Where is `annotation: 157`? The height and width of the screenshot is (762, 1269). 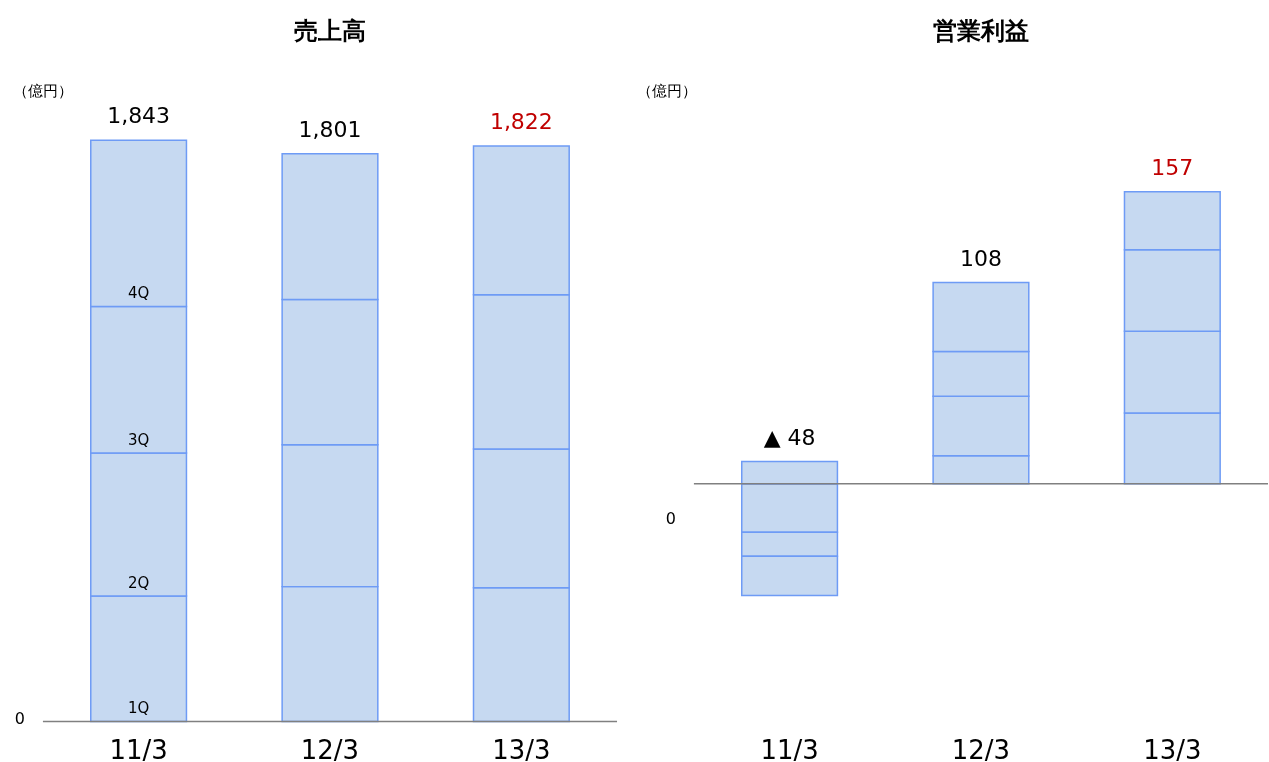
annotation: 157 is located at coordinates (1172, 167).